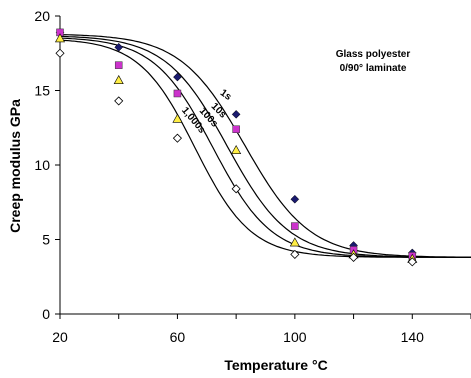  What do you see at coordinates (413, 337) in the screenshot?
I see `x-tick-label: 140` at bounding box center [413, 337].